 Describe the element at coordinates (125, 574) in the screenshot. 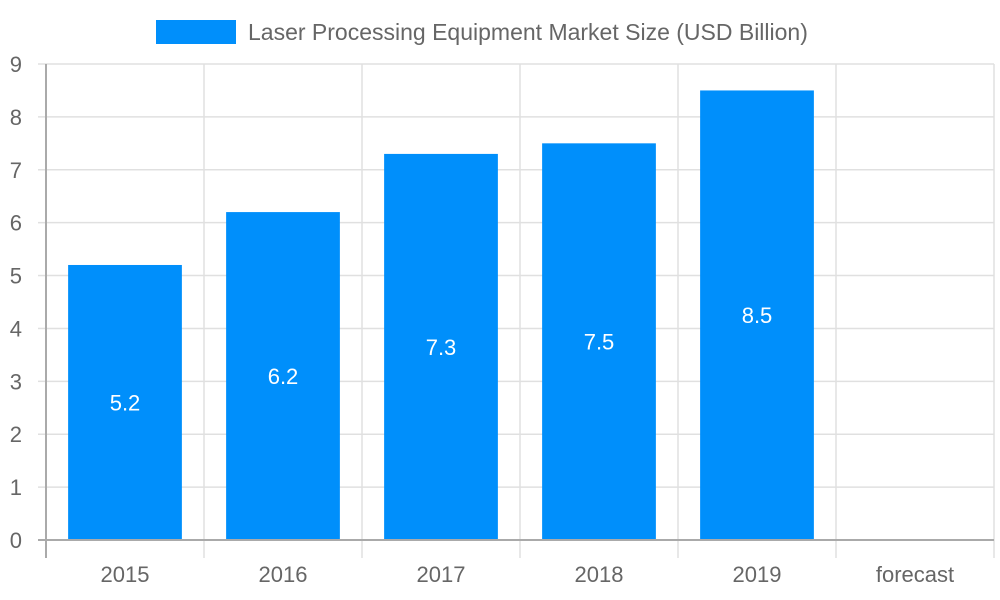

I see `x-tick-label: 2015` at that location.